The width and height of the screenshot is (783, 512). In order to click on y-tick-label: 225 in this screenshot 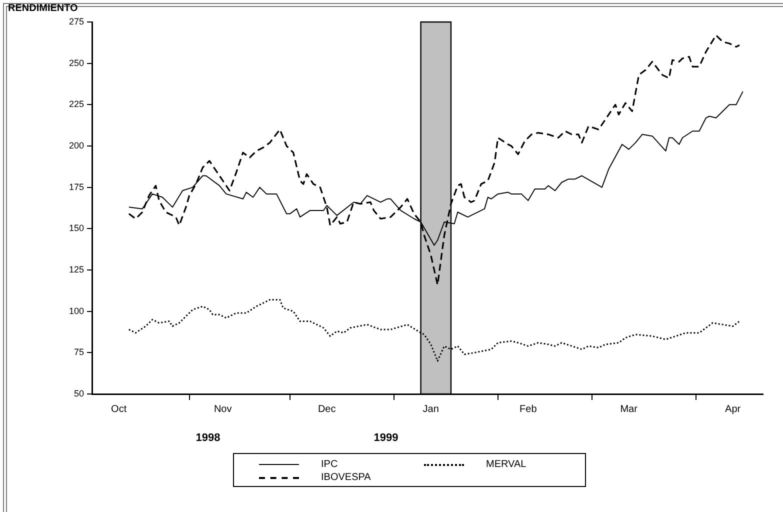, I will do `click(76, 104)`.